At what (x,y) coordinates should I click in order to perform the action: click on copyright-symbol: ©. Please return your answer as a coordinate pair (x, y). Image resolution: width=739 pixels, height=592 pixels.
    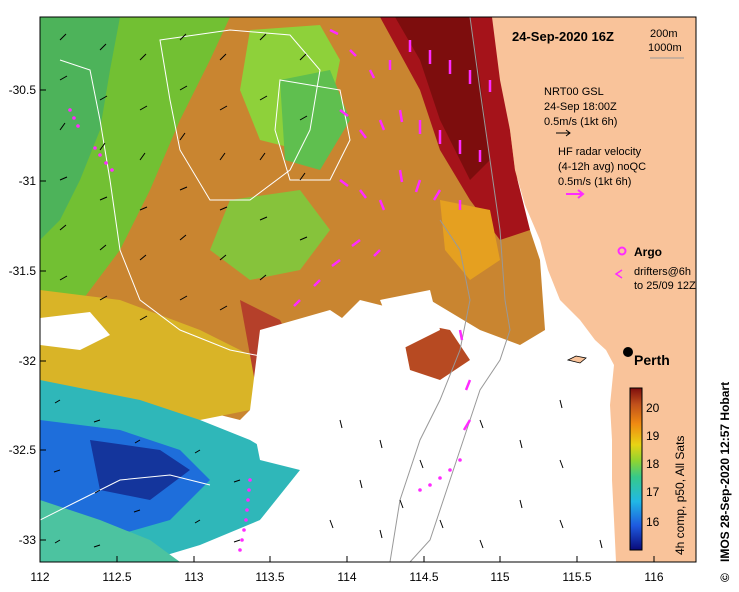
    Looking at the image, I should click on (725, 577).